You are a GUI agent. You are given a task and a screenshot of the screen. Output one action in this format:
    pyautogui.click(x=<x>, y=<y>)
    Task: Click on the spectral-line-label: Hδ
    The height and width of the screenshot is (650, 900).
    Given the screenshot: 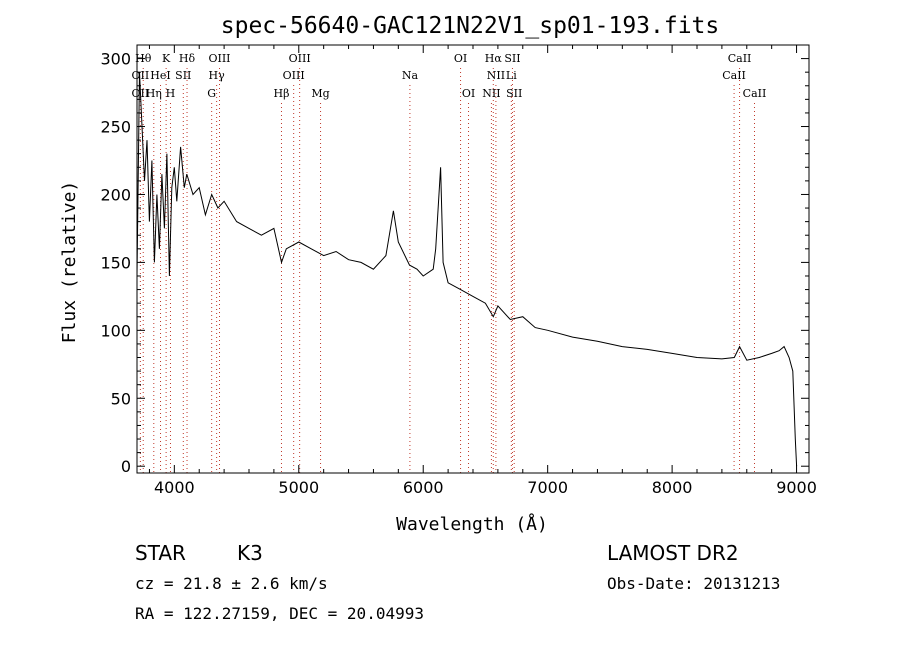 What is the action you would take?
    pyautogui.click(x=187, y=58)
    